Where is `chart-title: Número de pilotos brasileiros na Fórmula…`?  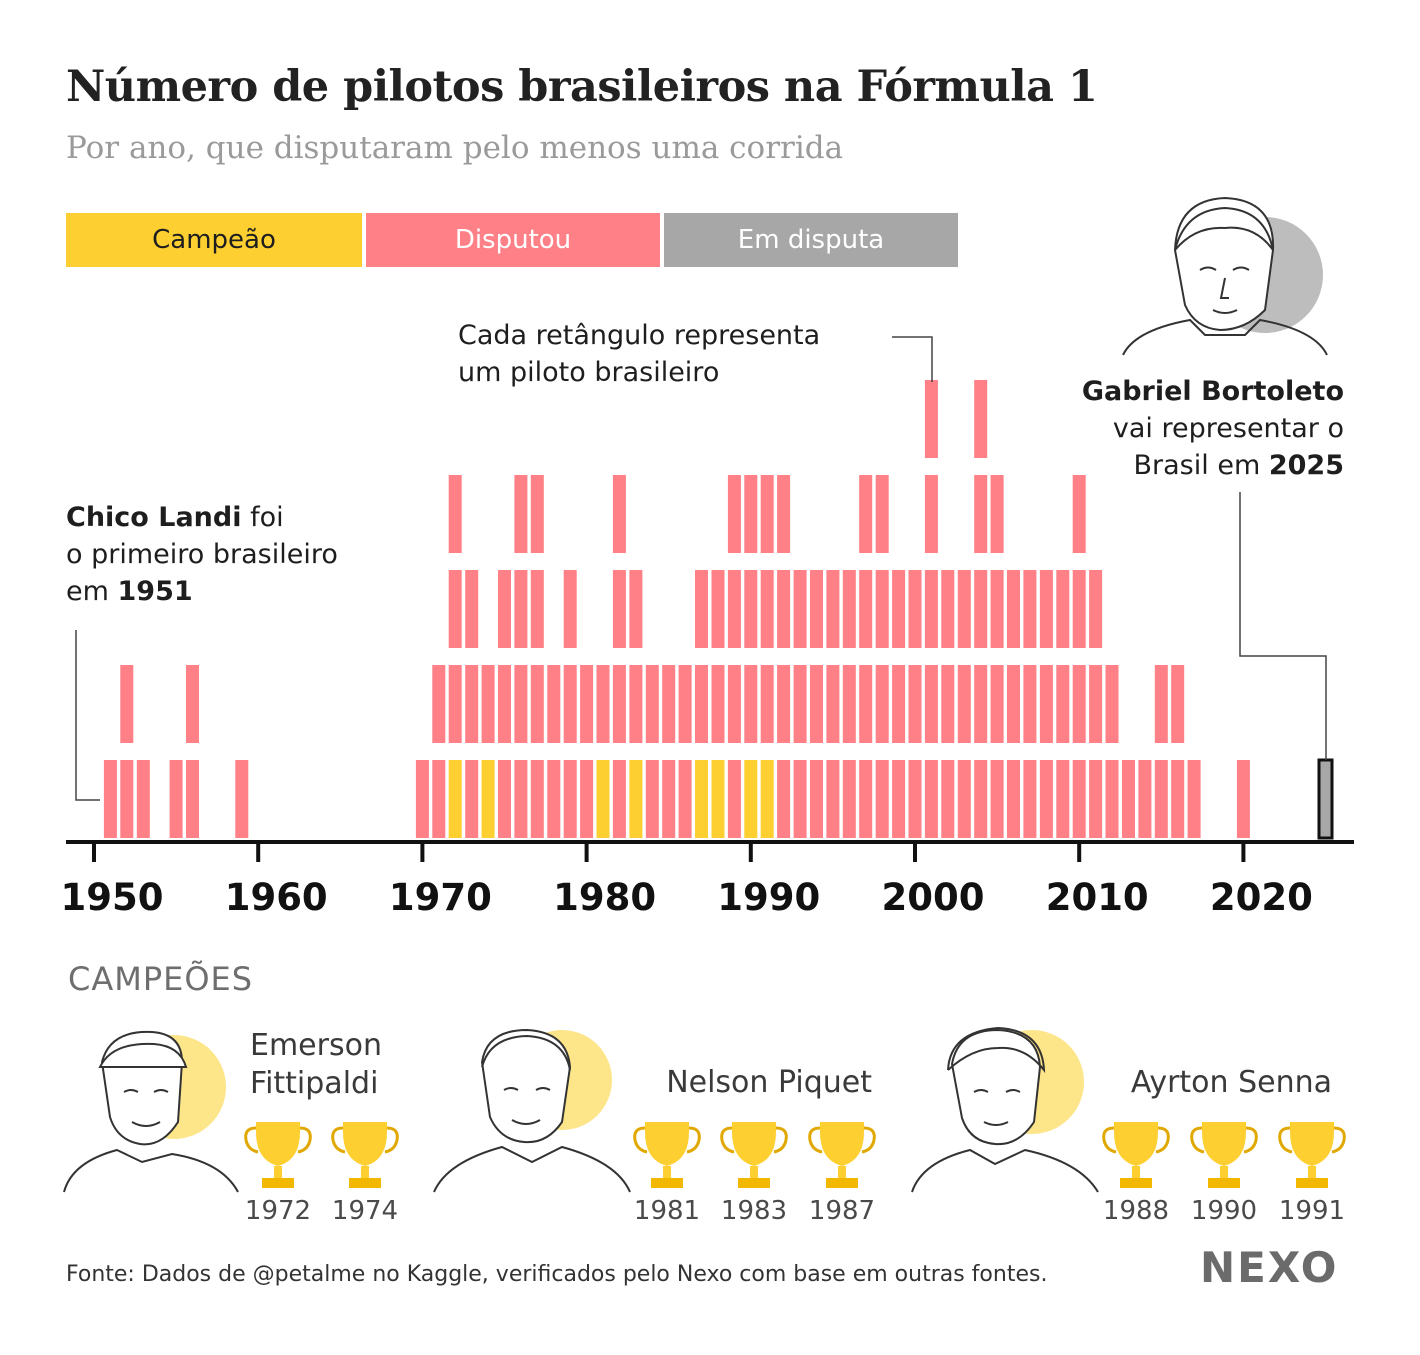
chart-title: Número de pilotos brasileiros na Fórmula… is located at coordinates (582, 87).